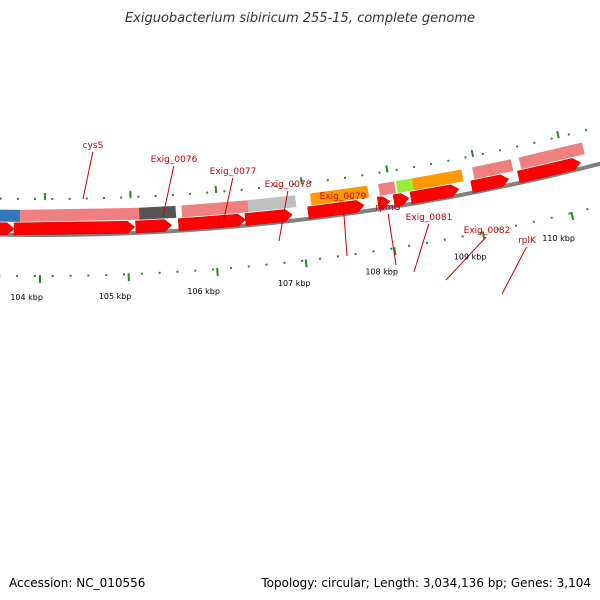  I want to click on scale-label: 106 kbp, so click(203, 291).